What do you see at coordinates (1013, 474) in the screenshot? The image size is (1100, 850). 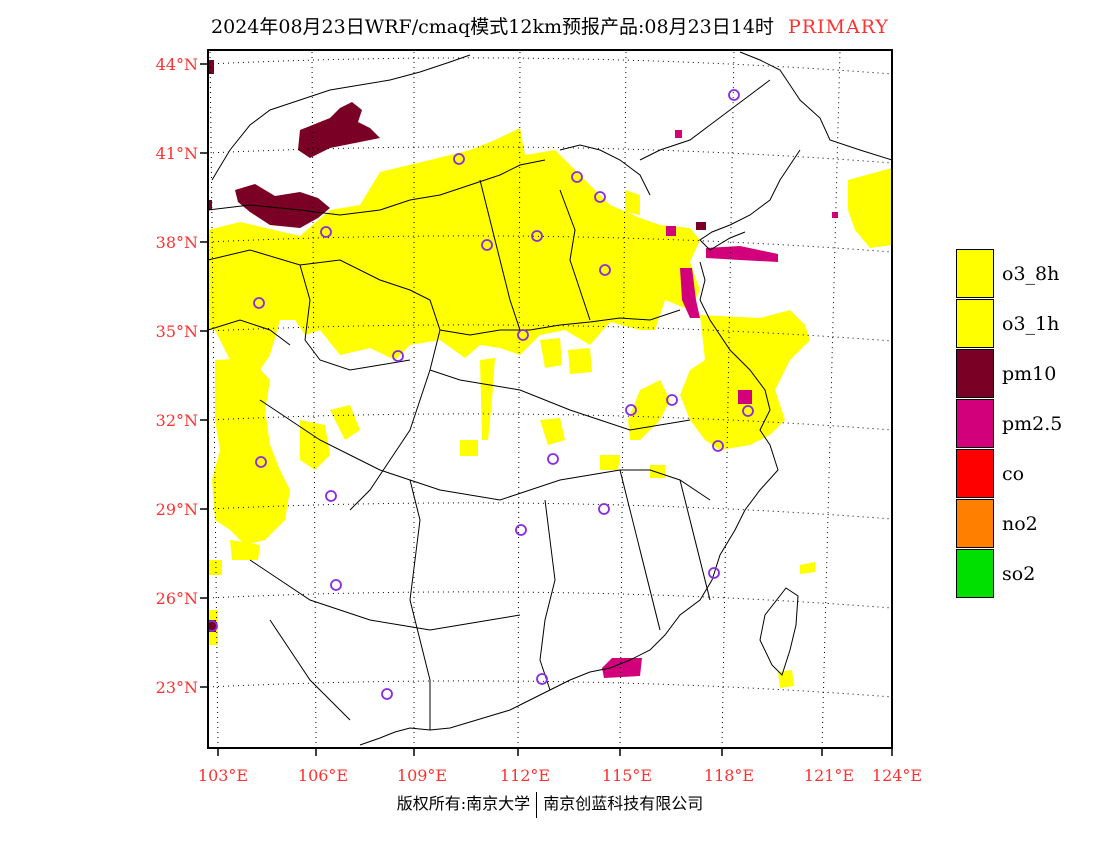 I see `legend-label: co` at bounding box center [1013, 474].